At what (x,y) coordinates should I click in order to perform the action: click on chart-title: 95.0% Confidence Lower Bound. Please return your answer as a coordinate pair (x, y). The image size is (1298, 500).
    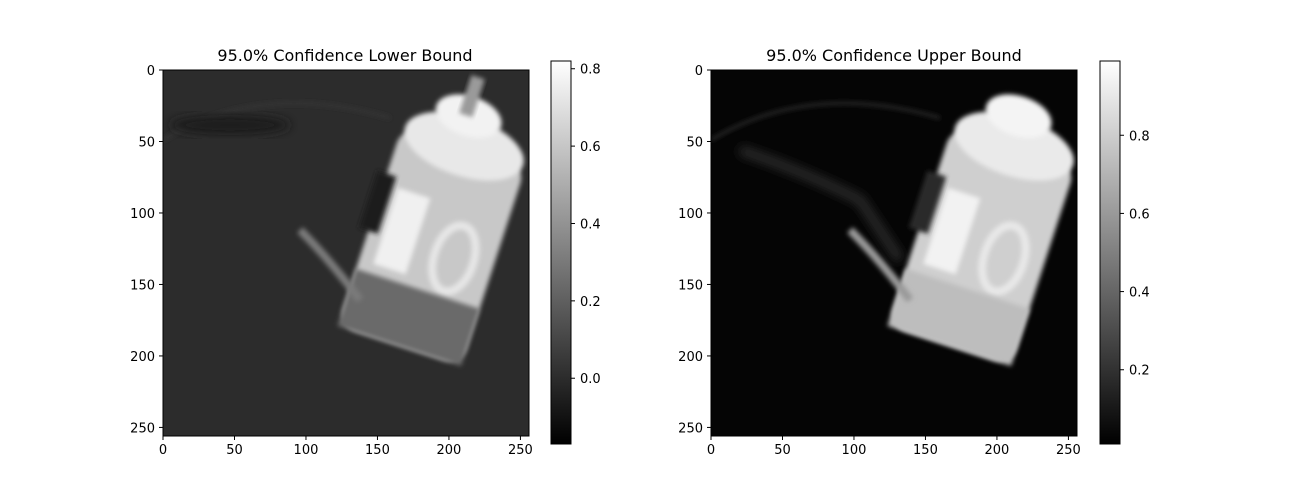
    Looking at the image, I should click on (344, 55).